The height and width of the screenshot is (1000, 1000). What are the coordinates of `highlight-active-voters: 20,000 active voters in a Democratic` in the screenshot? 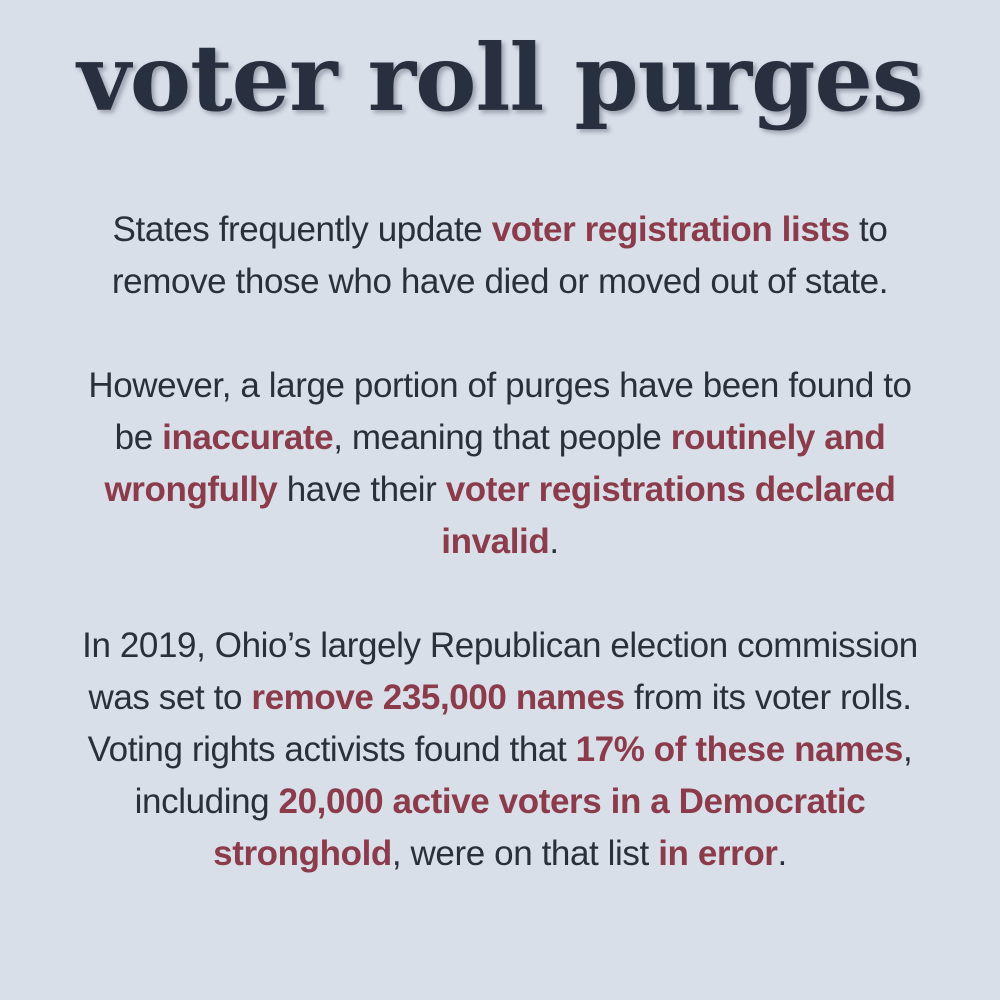 It's located at (572, 801).